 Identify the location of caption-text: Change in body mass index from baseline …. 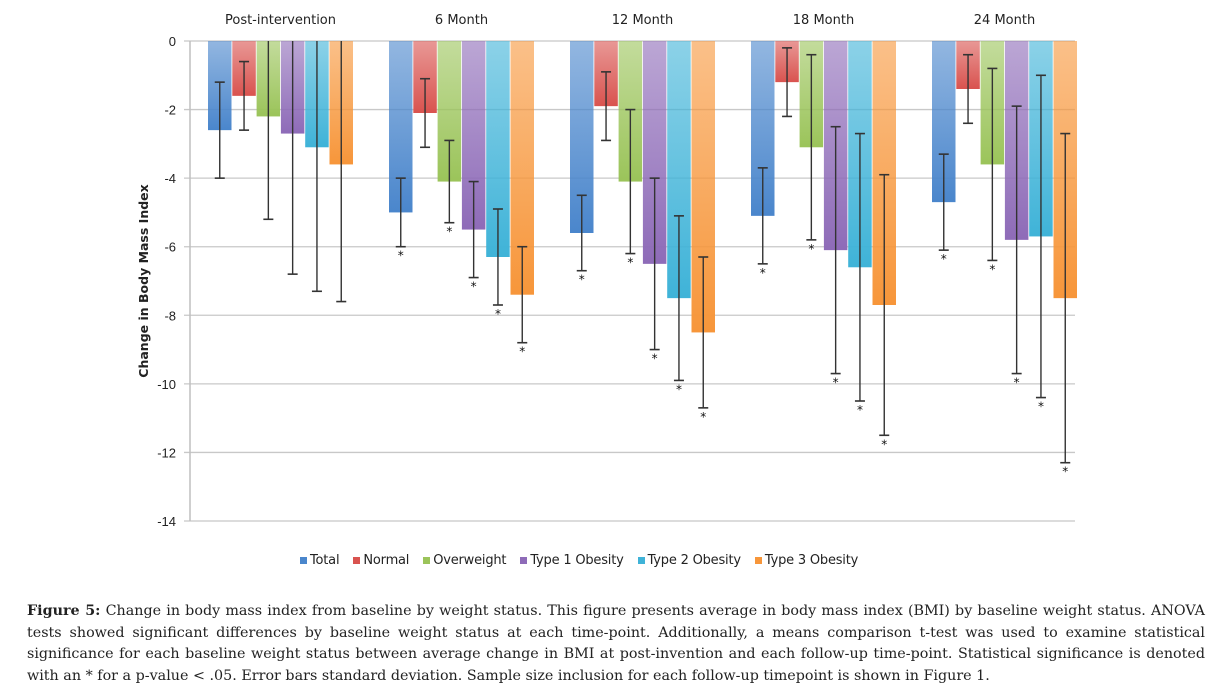
(616, 643).